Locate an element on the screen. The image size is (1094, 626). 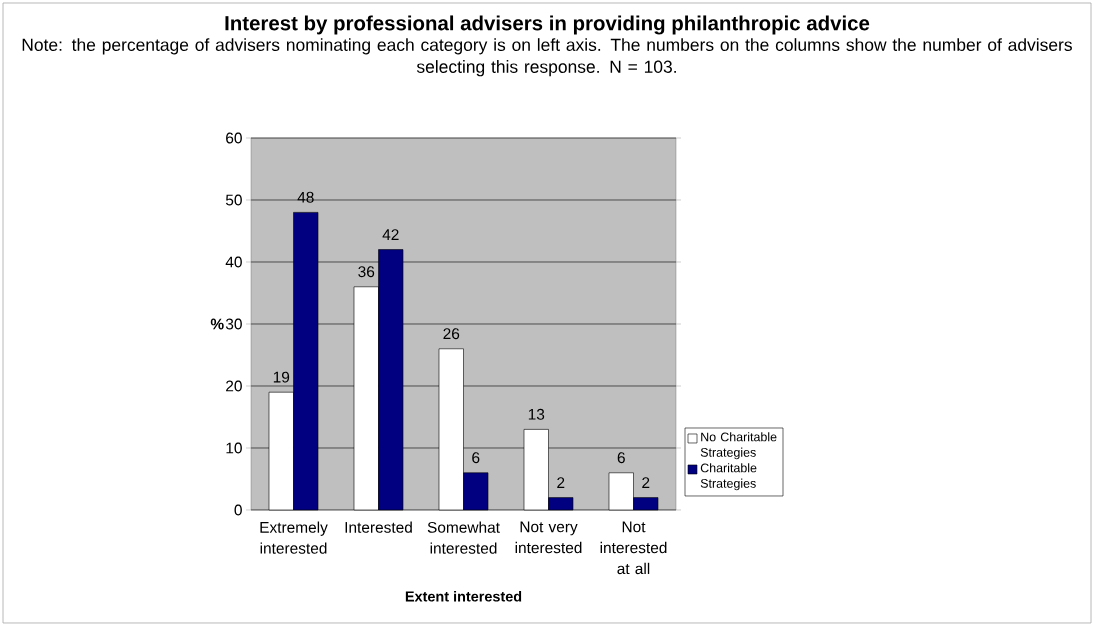
y-tick-label: 20 is located at coordinates (234, 386).